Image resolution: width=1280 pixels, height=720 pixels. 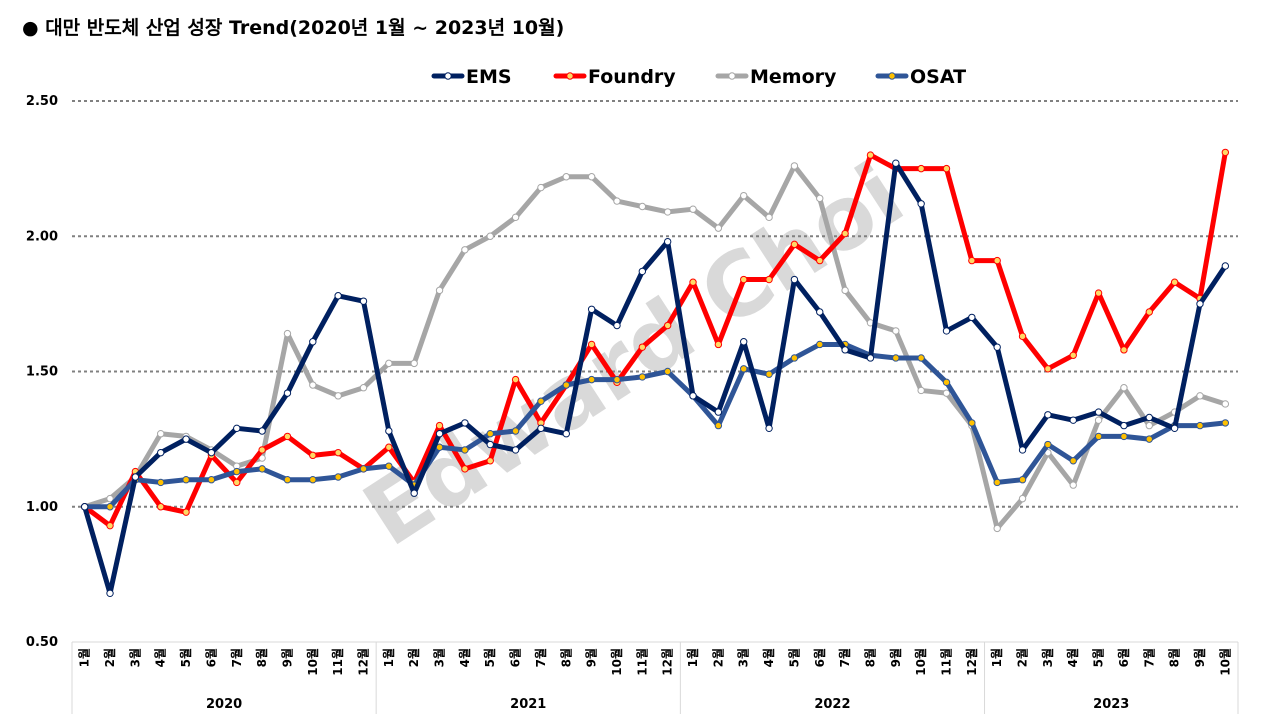 What do you see at coordinates (938, 77) in the screenshot?
I see `legend-label: OSAT` at bounding box center [938, 77].